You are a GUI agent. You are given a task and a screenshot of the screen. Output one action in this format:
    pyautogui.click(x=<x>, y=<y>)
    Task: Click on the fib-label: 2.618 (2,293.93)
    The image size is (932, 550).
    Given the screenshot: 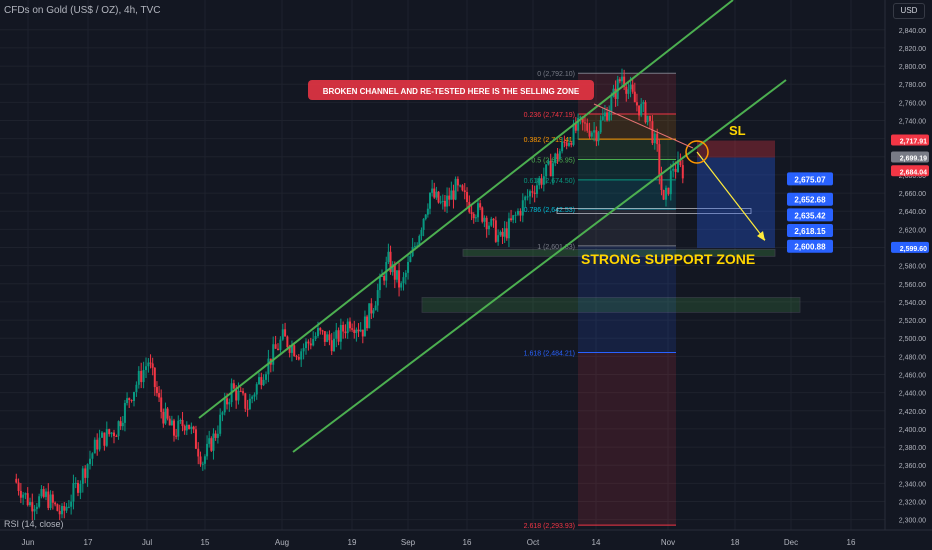 What is the action you would take?
    pyautogui.click(x=549, y=526)
    